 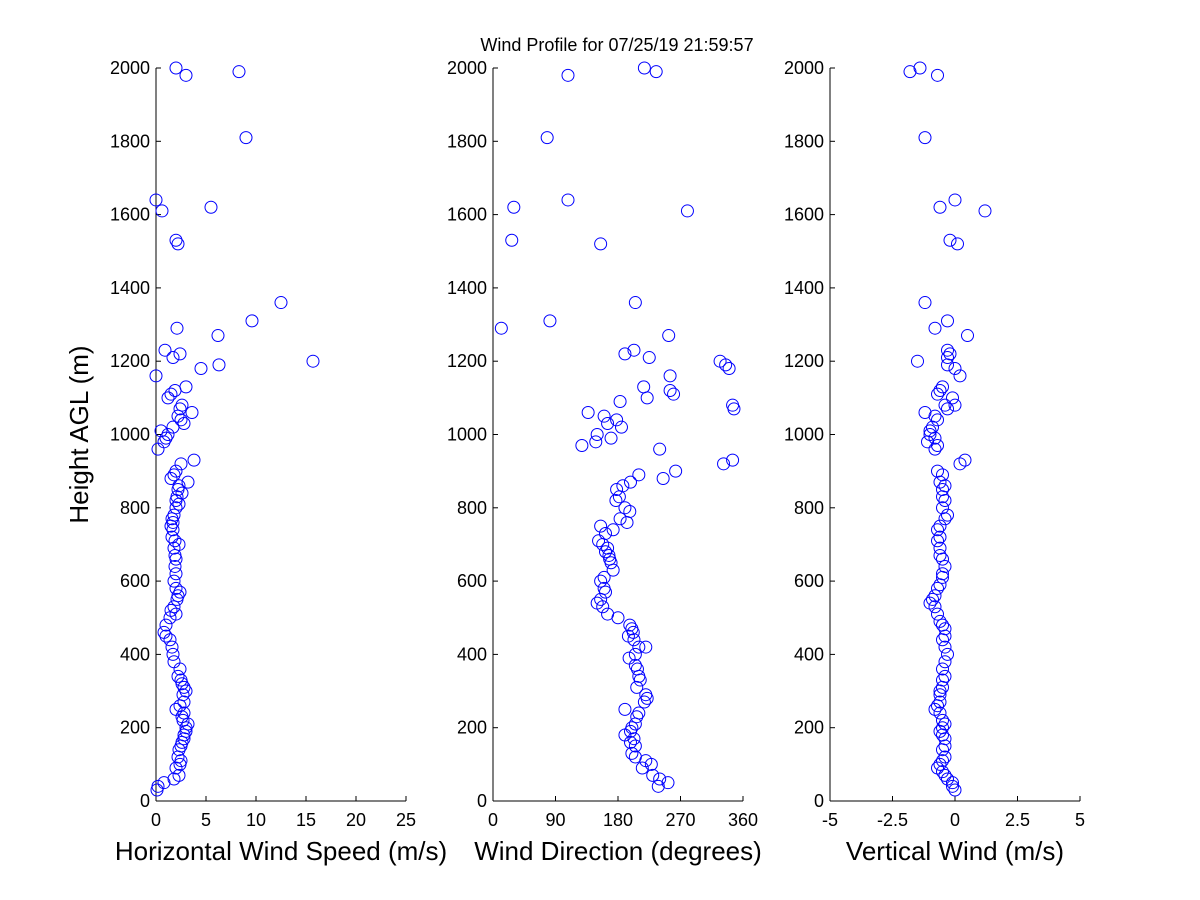 I want to click on y-tick-label: 1000, so click(x=804, y=435).